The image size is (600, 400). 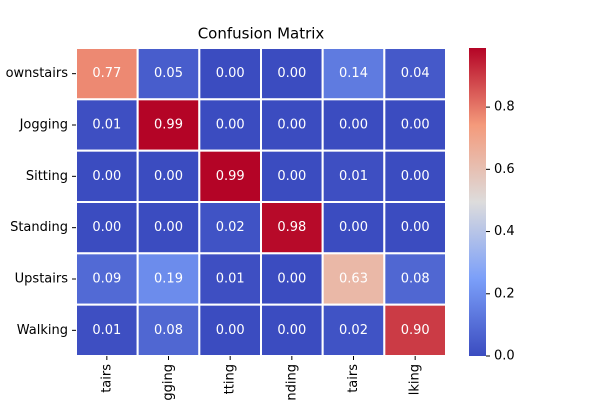 What do you see at coordinates (43, 125) in the screenshot?
I see `y-tick-label: Jogging` at bounding box center [43, 125].